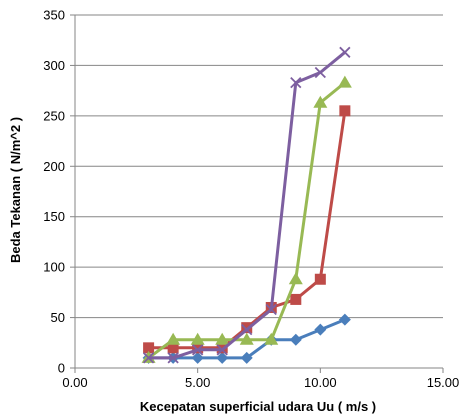 The image size is (466, 416). Describe the element at coordinates (74, 382) in the screenshot. I see `x-tick-label: 0.00` at that location.